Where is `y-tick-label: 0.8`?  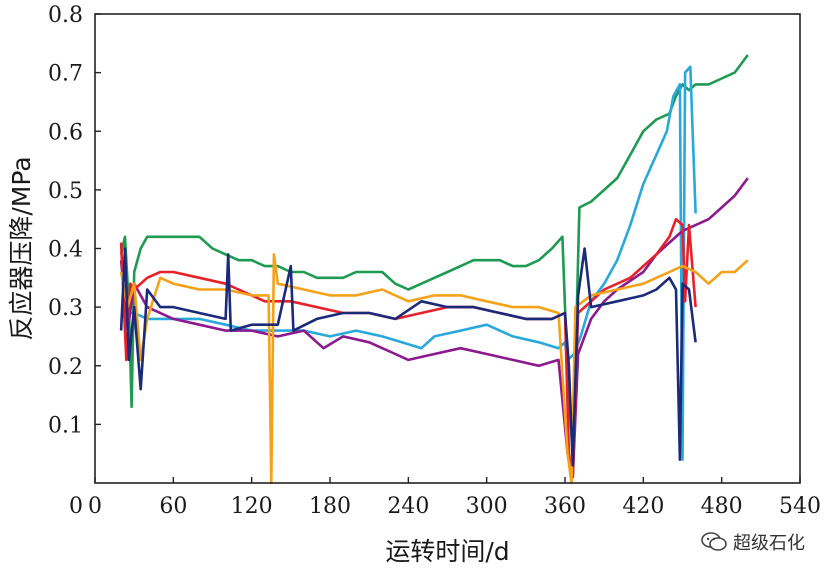
y-tick-label: 0.8 is located at coordinates (65, 15).